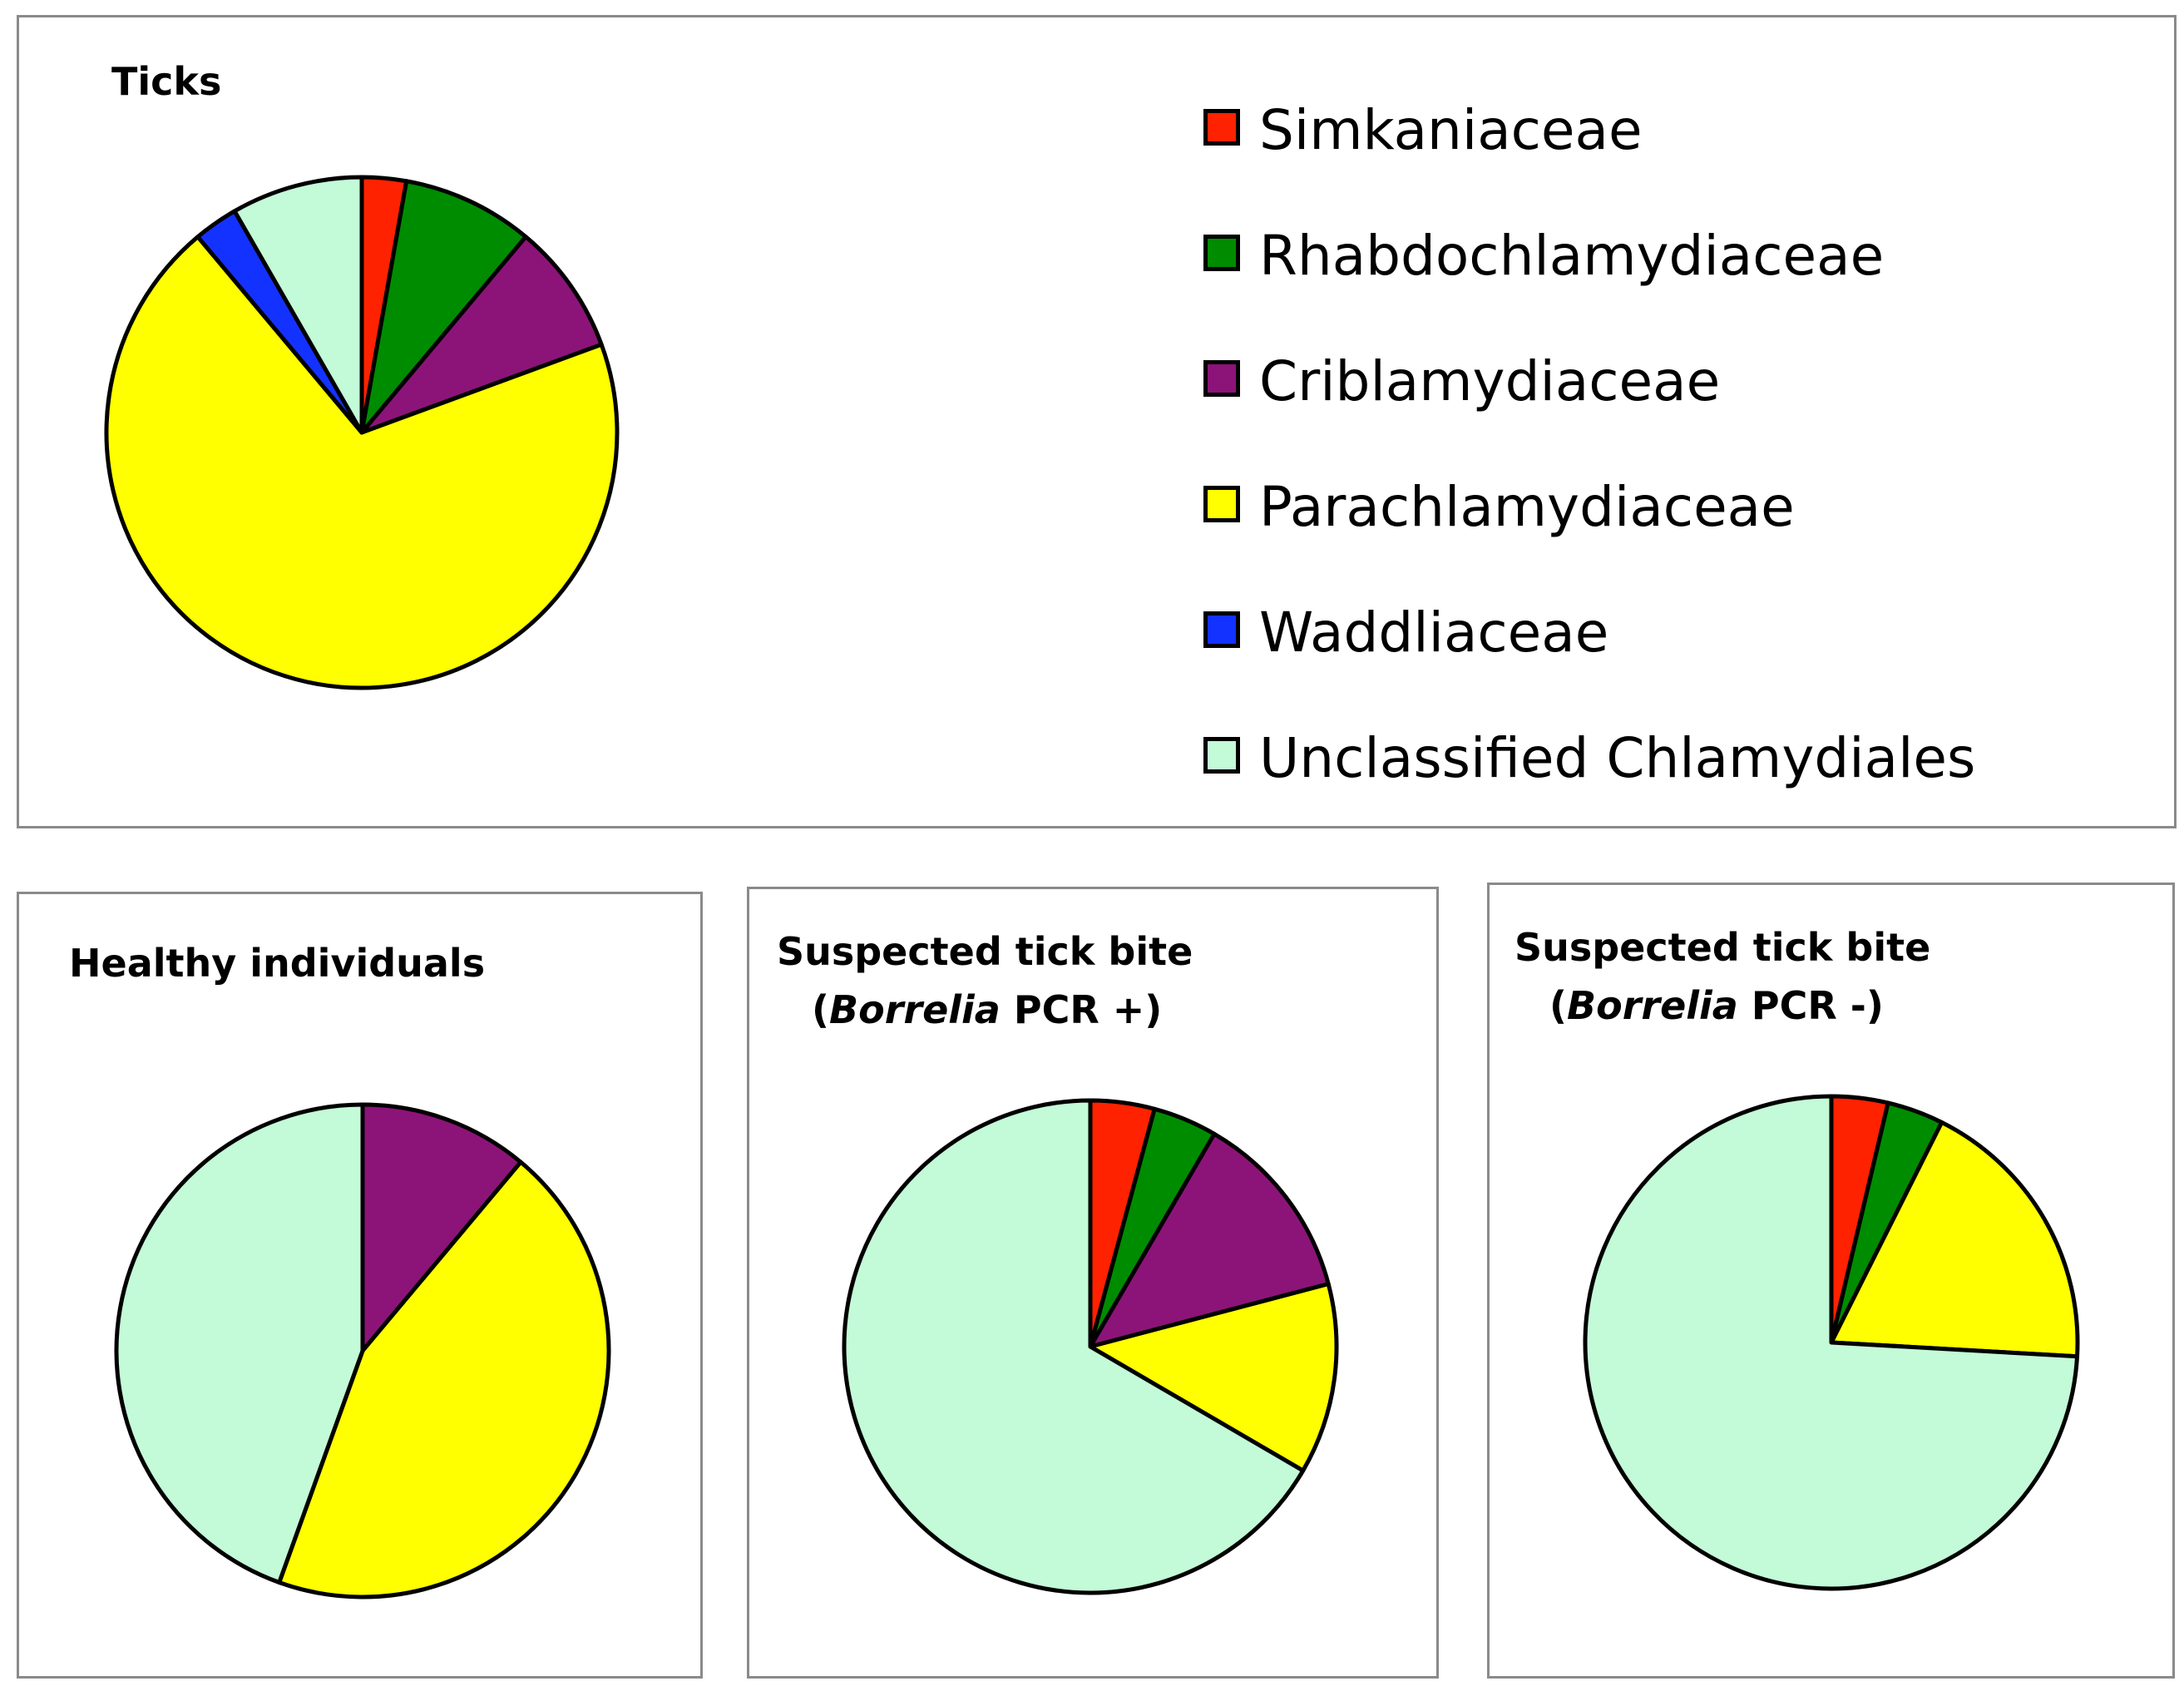 Image resolution: width=2184 pixels, height=1691 pixels. What do you see at coordinates (1617, 758) in the screenshot?
I see `legend-label: Unclassified Chlamydiales` at bounding box center [1617, 758].